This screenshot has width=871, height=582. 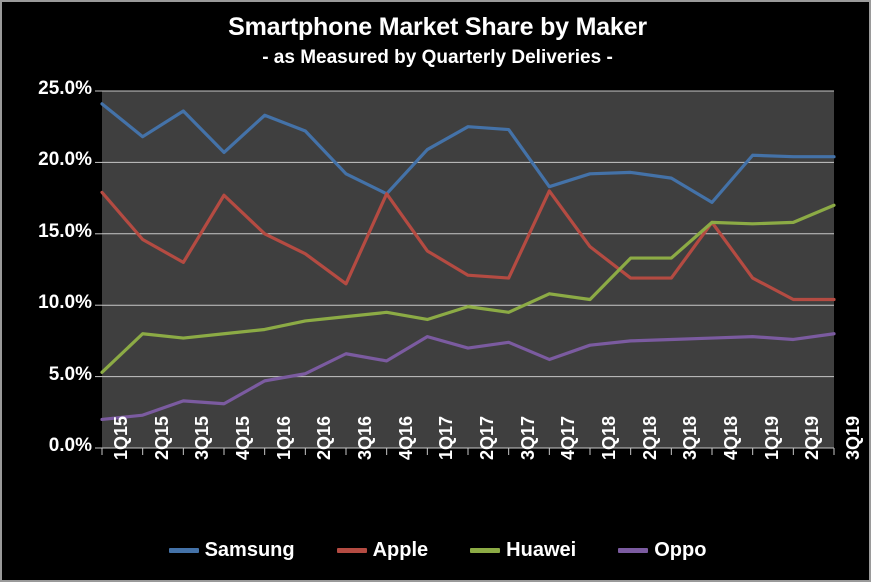 I want to click on y-axis-label: 5.0%, so click(x=70, y=374).